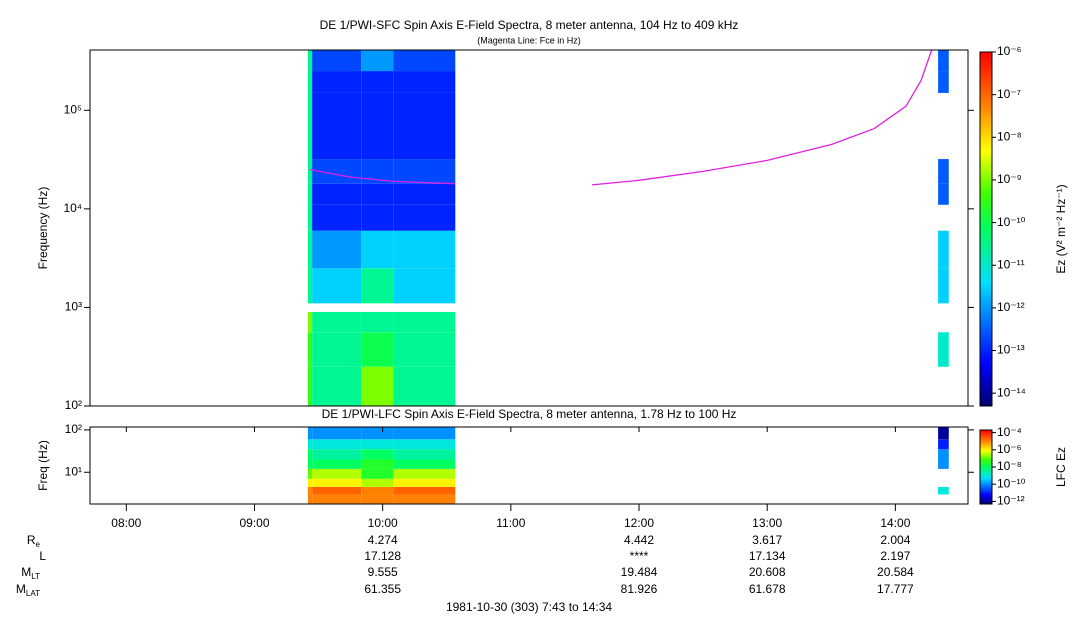 The width and height of the screenshot is (1083, 620). Describe the element at coordinates (895, 540) in the screenshot. I see `ephemeris-value: 2.004` at that location.